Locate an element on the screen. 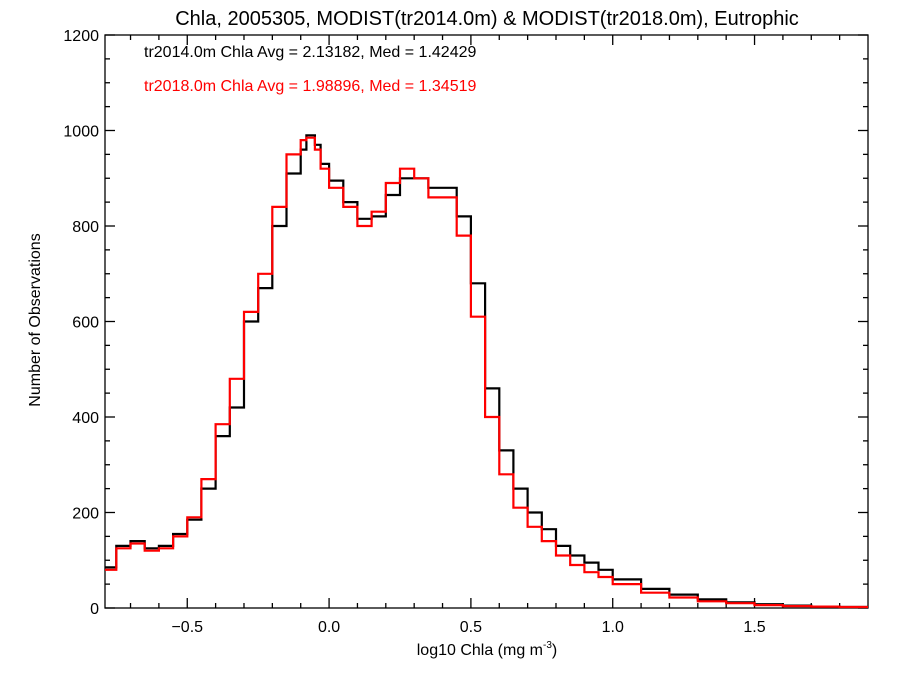  y-tick-label: 1200 is located at coordinates (81, 36).